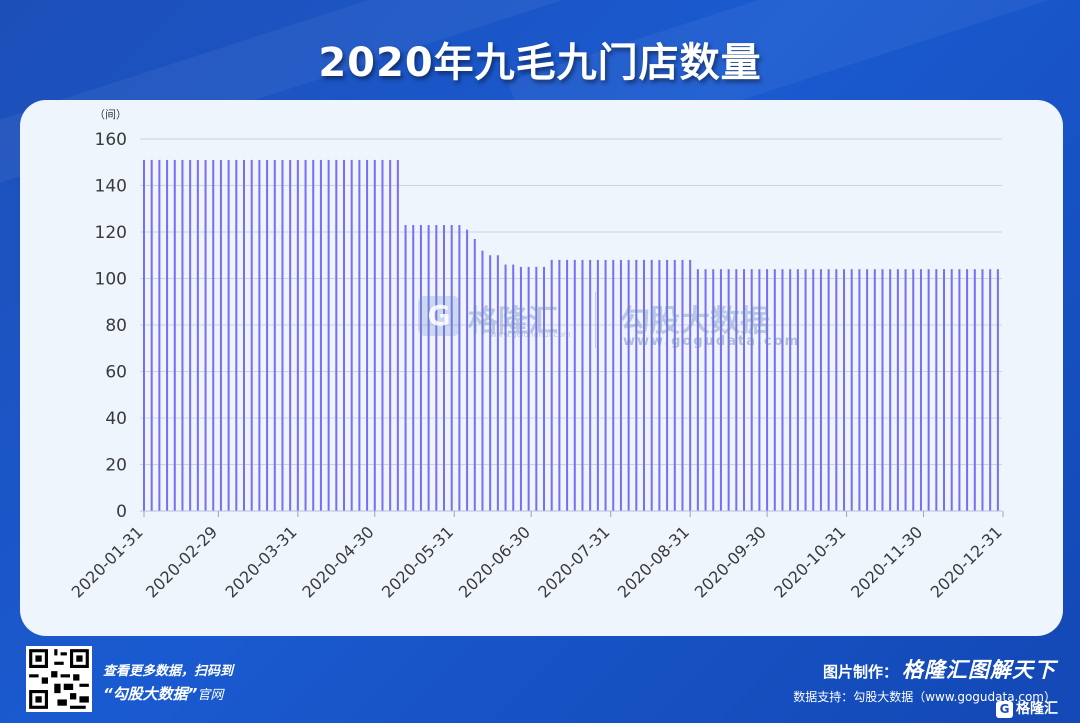  Describe the element at coordinates (116, 466) in the screenshot. I see `y-tick-label: 20` at that location.